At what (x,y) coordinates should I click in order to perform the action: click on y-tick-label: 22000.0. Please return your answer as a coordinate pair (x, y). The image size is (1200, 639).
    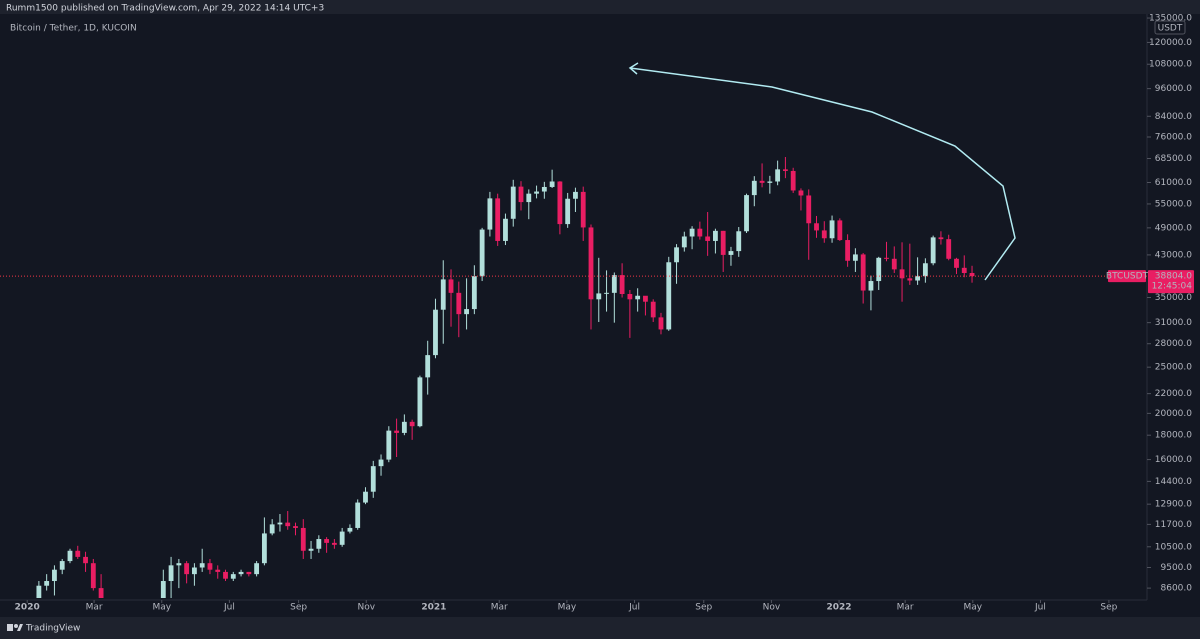
    Looking at the image, I should click on (1173, 394).